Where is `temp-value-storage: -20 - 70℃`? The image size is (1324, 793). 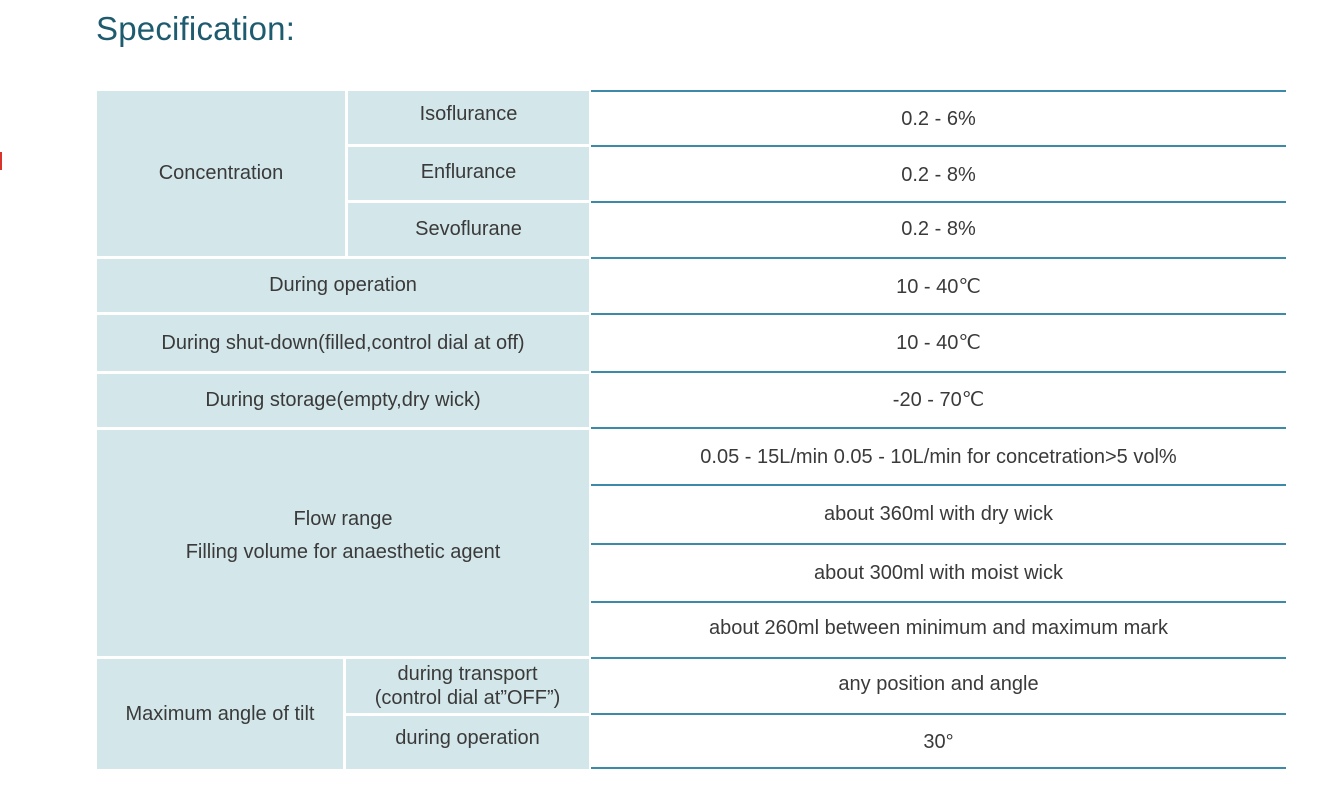 temp-value-storage: -20 - 70℃ is located at coordinates (938, 400).